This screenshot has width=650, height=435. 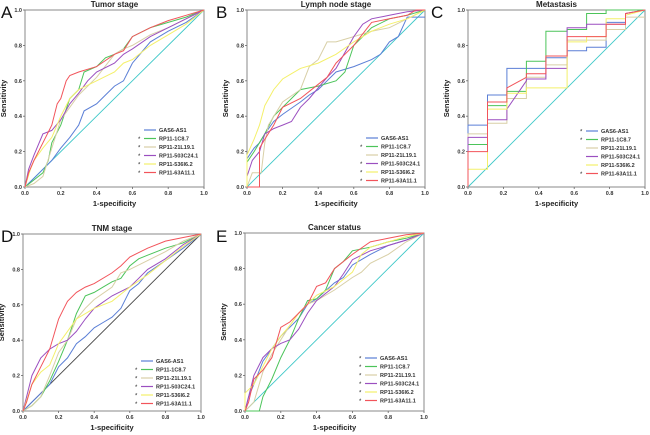 What do you see at coordinates (112, 228) in the screenshot?
I see `chart-title: TNM stage` at bounding box center [112, 228].